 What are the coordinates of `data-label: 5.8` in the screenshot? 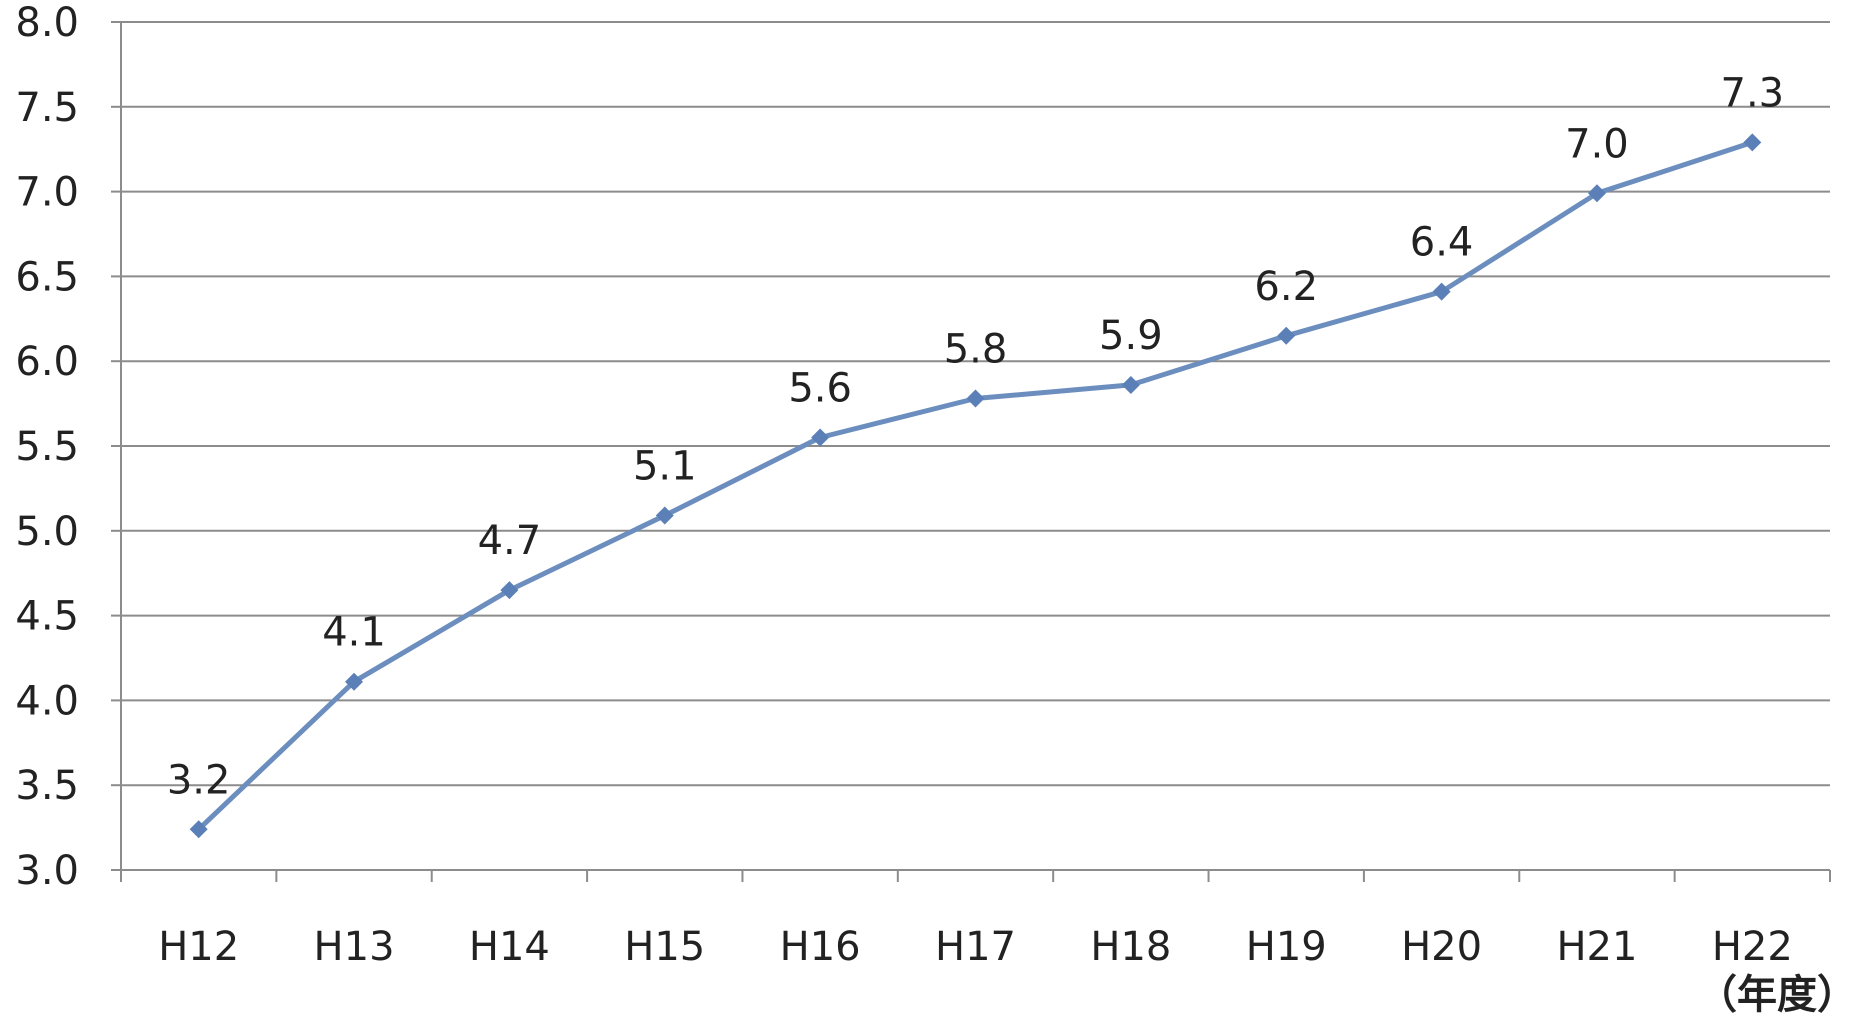 It's located at (976, 350).